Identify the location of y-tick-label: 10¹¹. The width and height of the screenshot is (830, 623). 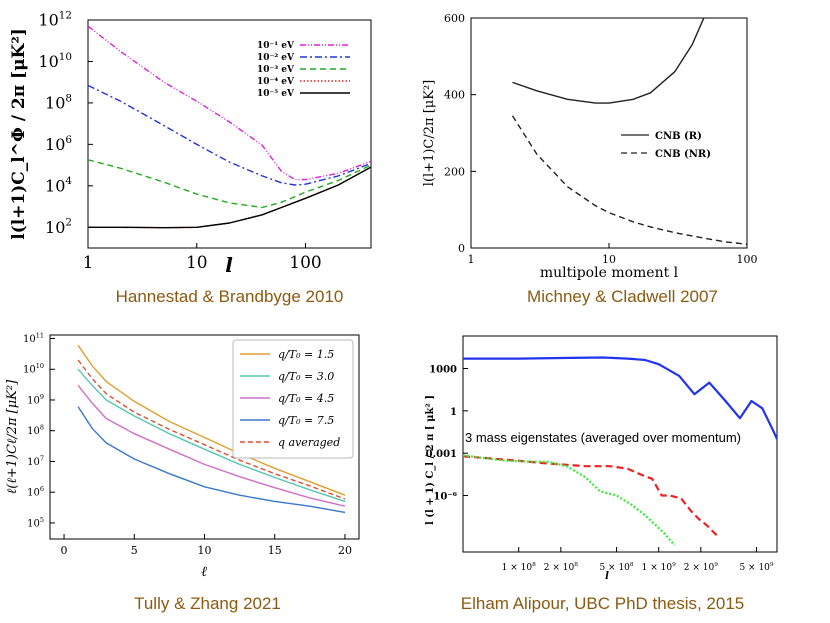
(33, 339).